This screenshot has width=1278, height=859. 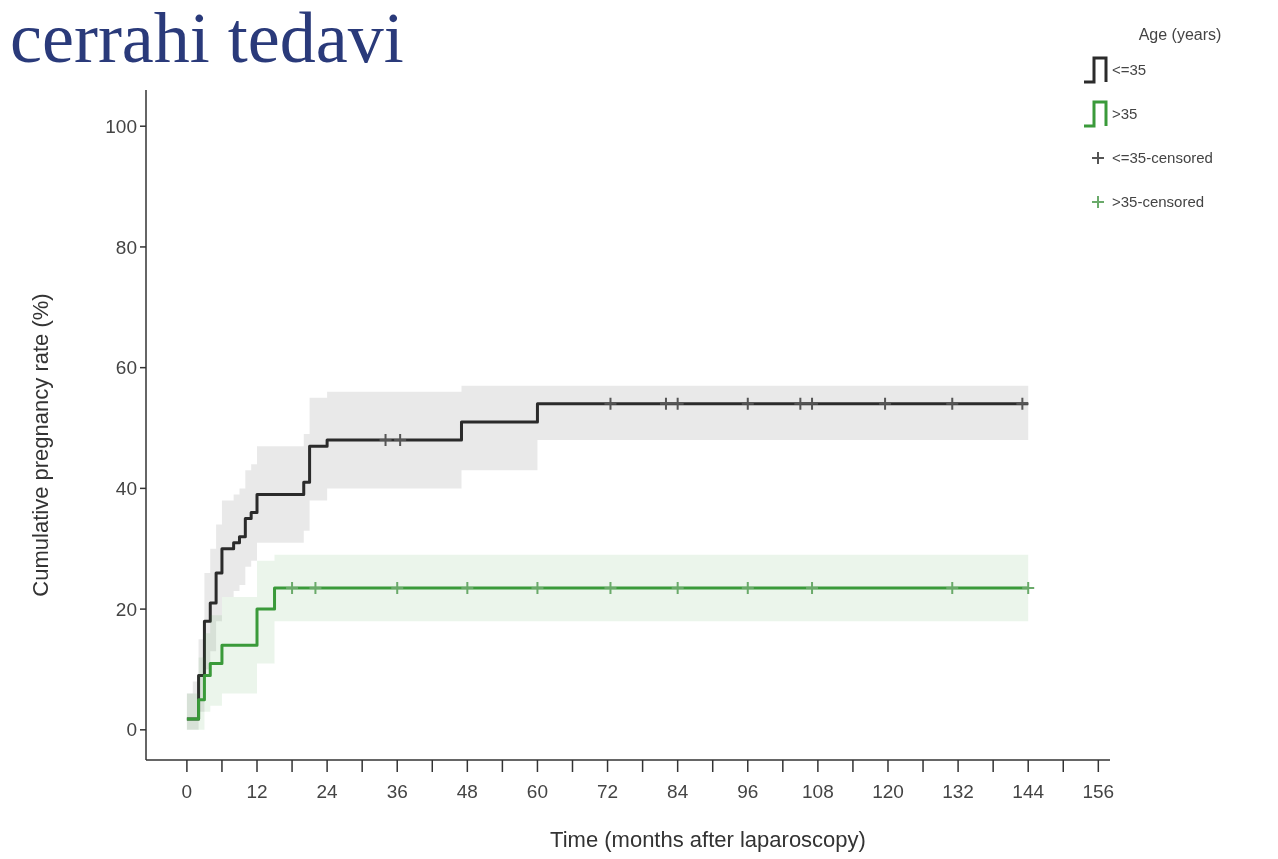 I want to click on x-tick-label: 12, so click(x=257, y=791).